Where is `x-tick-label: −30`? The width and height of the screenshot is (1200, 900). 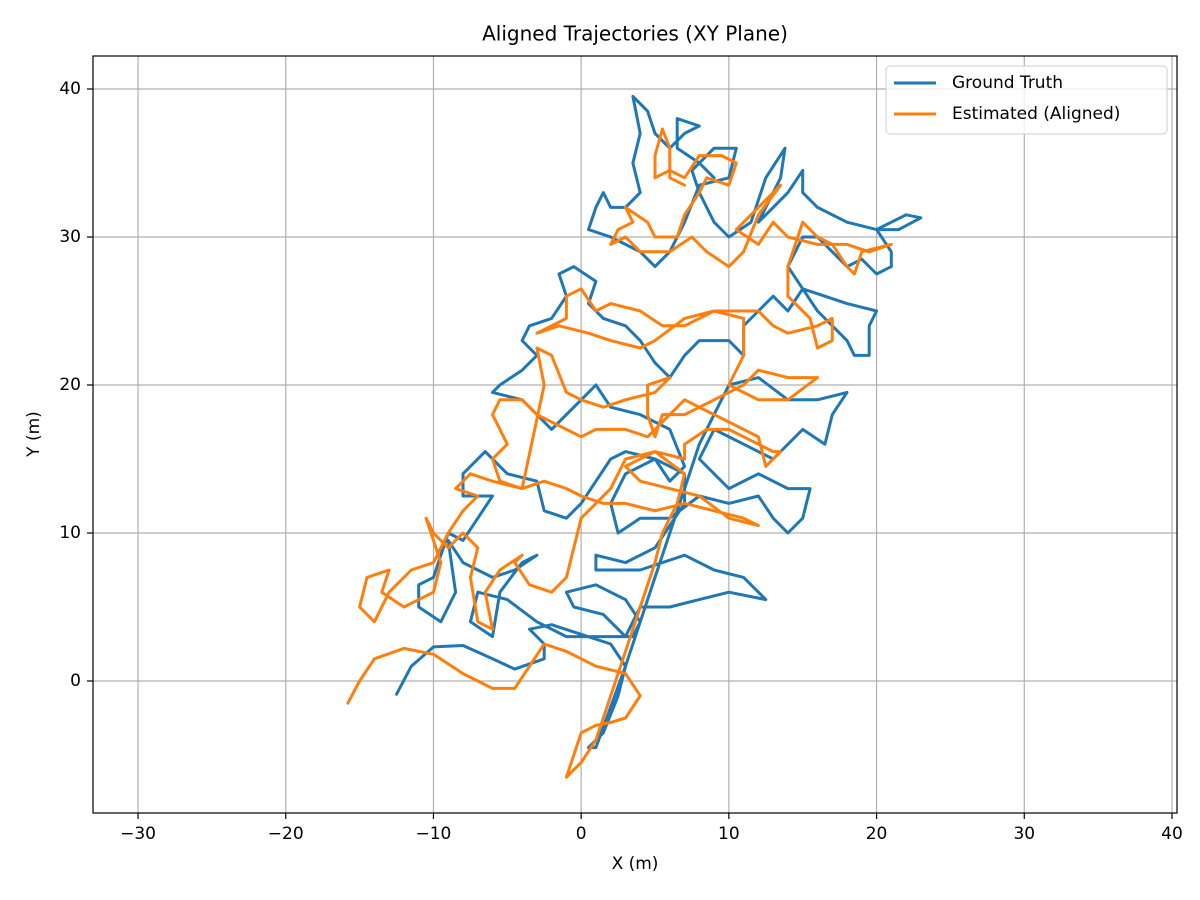 x-tick-label: −30 is located at coordinates (138, 834).